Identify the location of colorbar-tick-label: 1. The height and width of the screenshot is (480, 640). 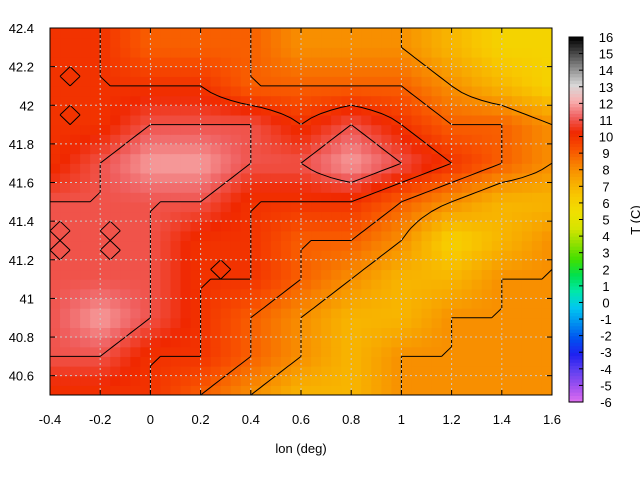
(605, 286).